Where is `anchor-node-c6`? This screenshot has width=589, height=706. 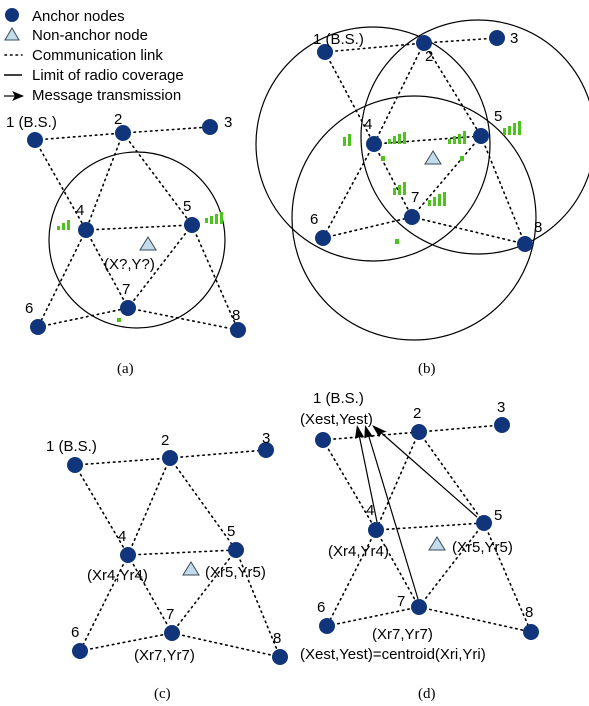
anchor-node-c6 is located at coordinates (80, 651).